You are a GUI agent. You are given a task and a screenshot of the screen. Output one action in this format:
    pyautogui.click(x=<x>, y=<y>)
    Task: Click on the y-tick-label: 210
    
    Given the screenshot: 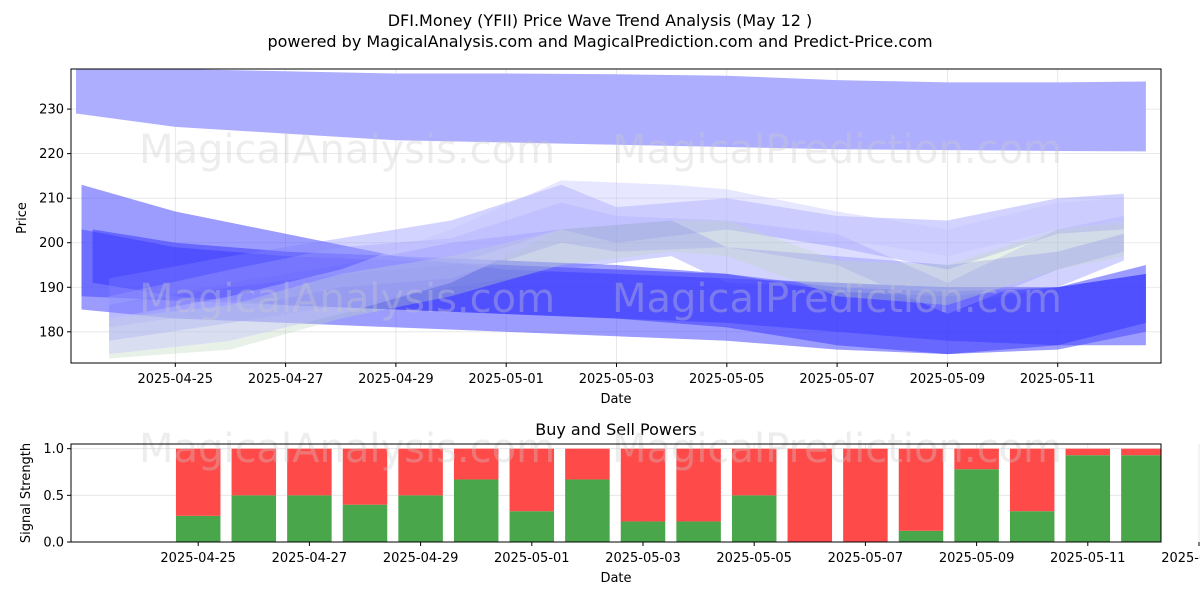 What is the action you would take?
    pyautogui.click(x=51, y=199)
    